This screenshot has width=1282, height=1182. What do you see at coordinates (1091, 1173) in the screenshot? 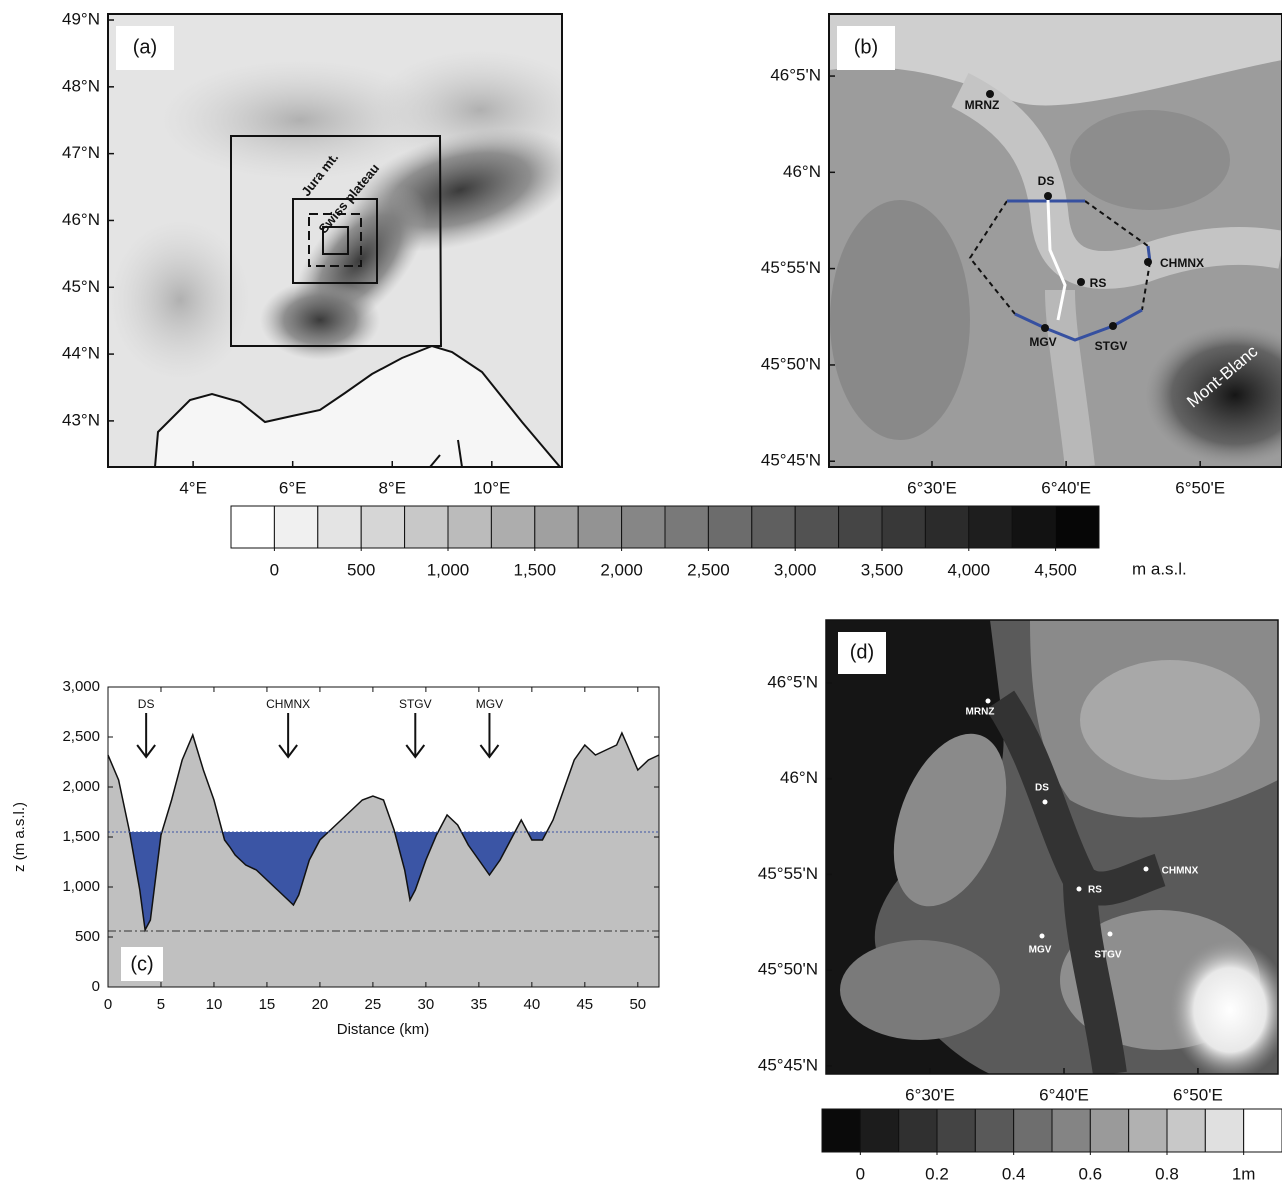
I see `colorbar-tick-label: 0.6` at bounding box center [1091, 1173].